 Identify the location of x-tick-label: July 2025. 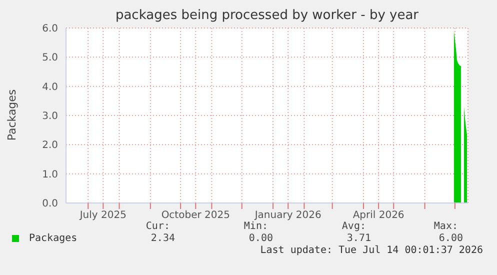
(102, 216).